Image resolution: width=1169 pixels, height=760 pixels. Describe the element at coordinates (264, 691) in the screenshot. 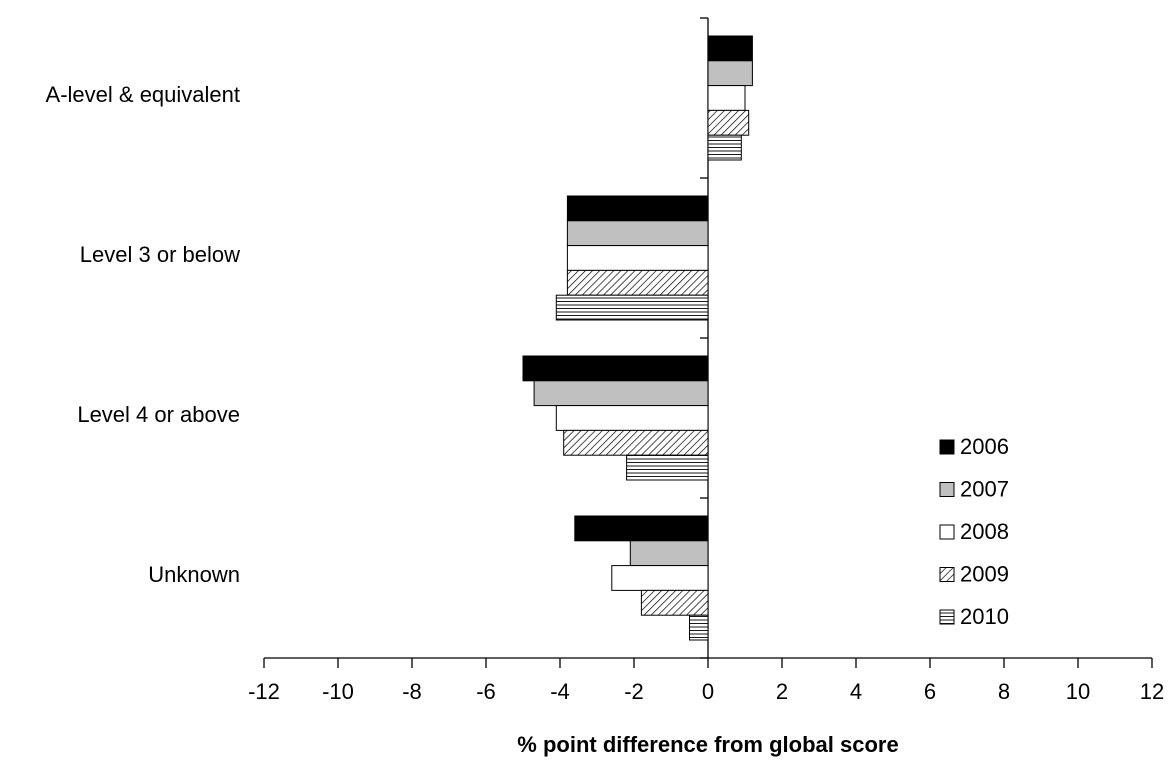

I see `x-tick-label: -12` at that location.